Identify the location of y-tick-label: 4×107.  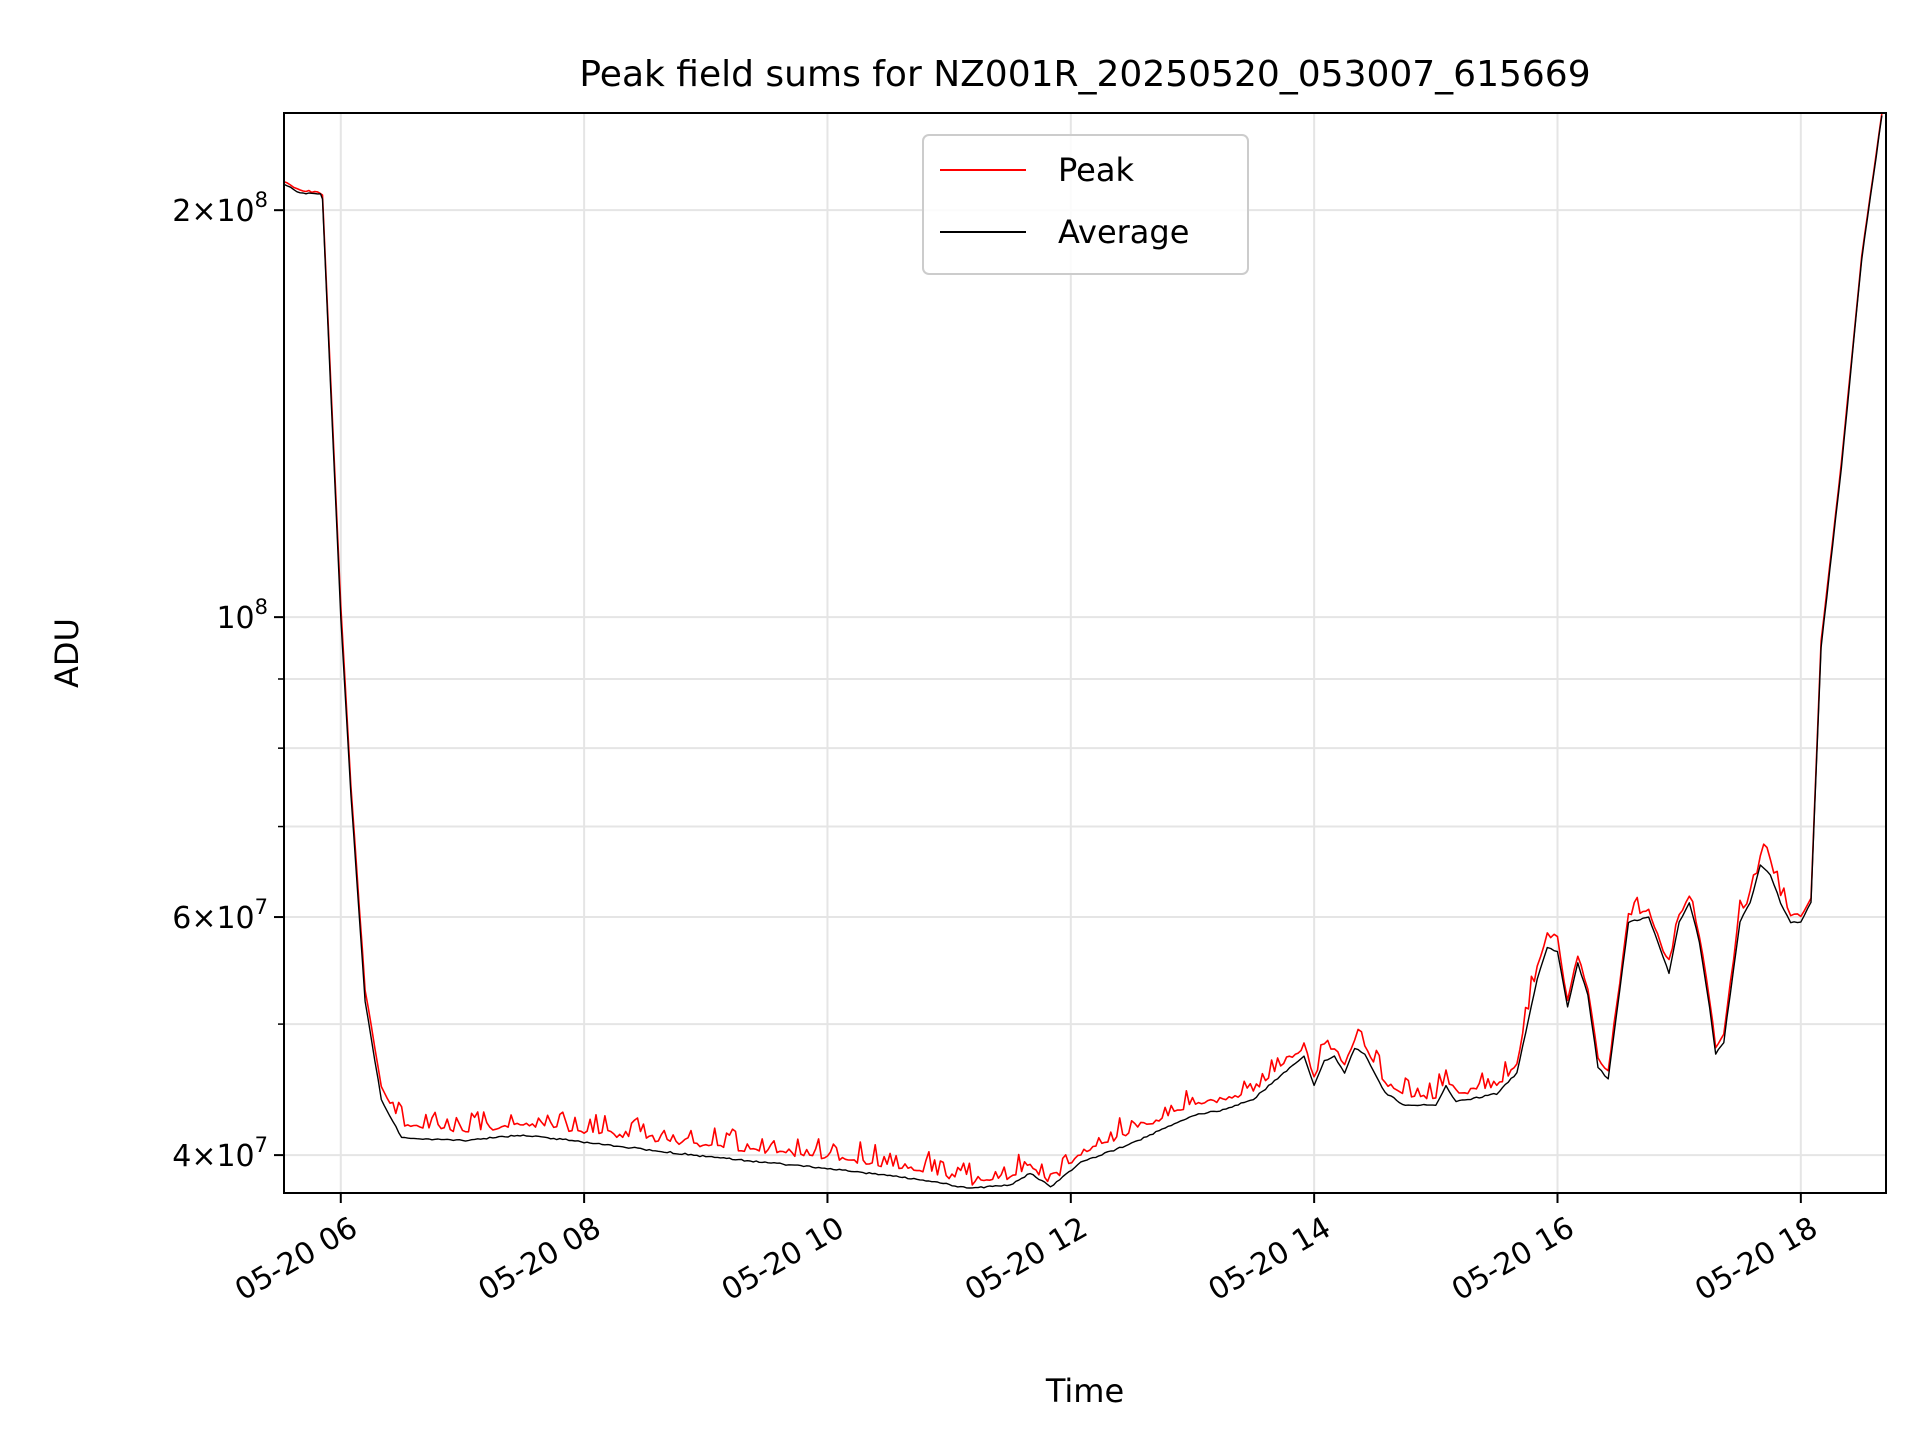
(220, 1153).